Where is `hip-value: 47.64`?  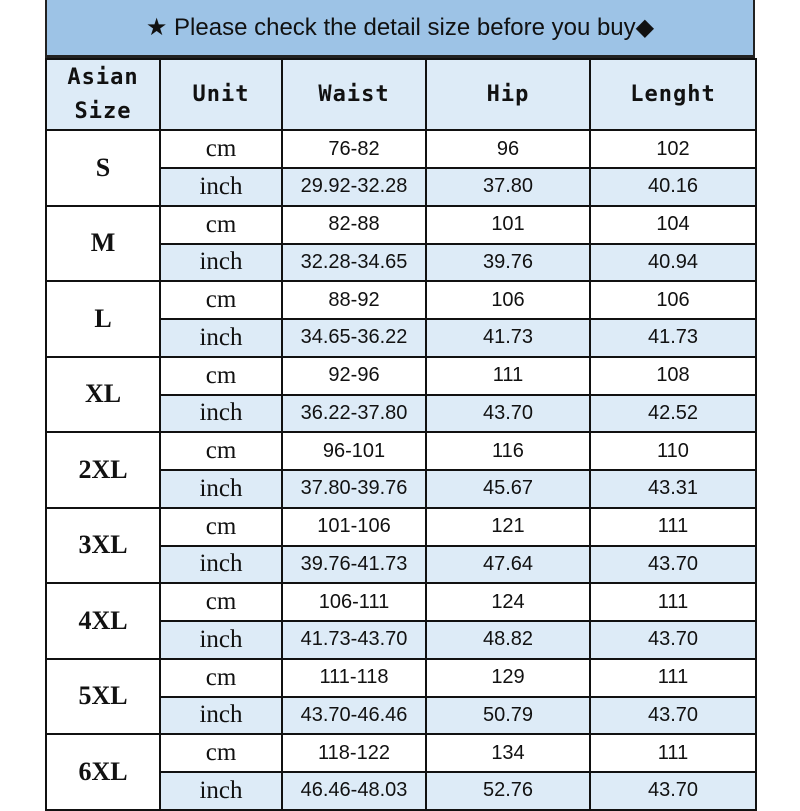
hip-value: 47.64 is located at coordinates (508, 564).